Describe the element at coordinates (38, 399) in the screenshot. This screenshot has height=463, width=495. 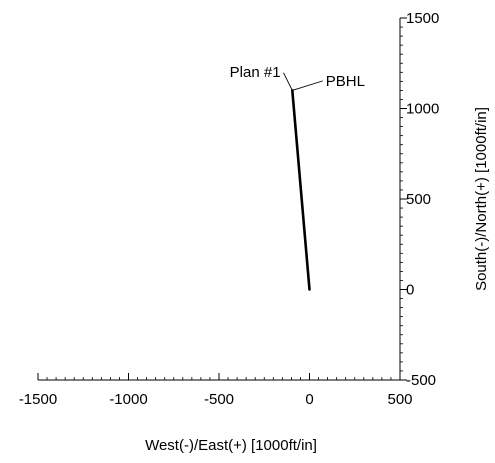
I see `x-tick-label: -1500` at that location.